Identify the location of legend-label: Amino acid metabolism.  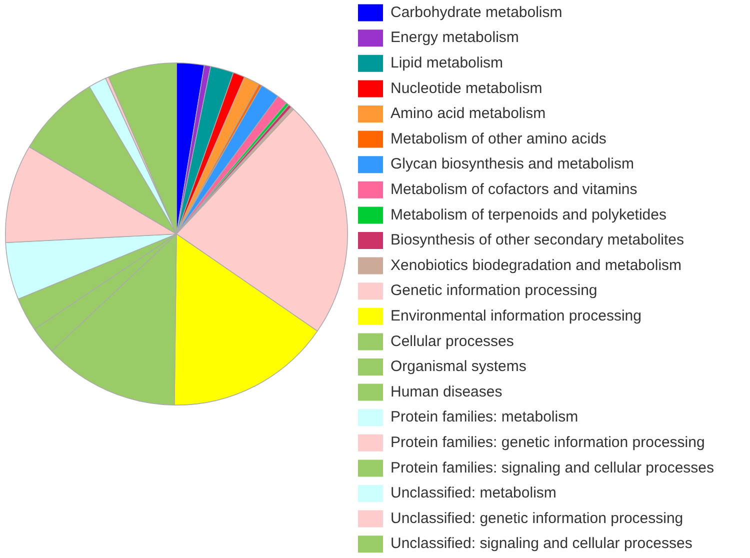
(468, 113).